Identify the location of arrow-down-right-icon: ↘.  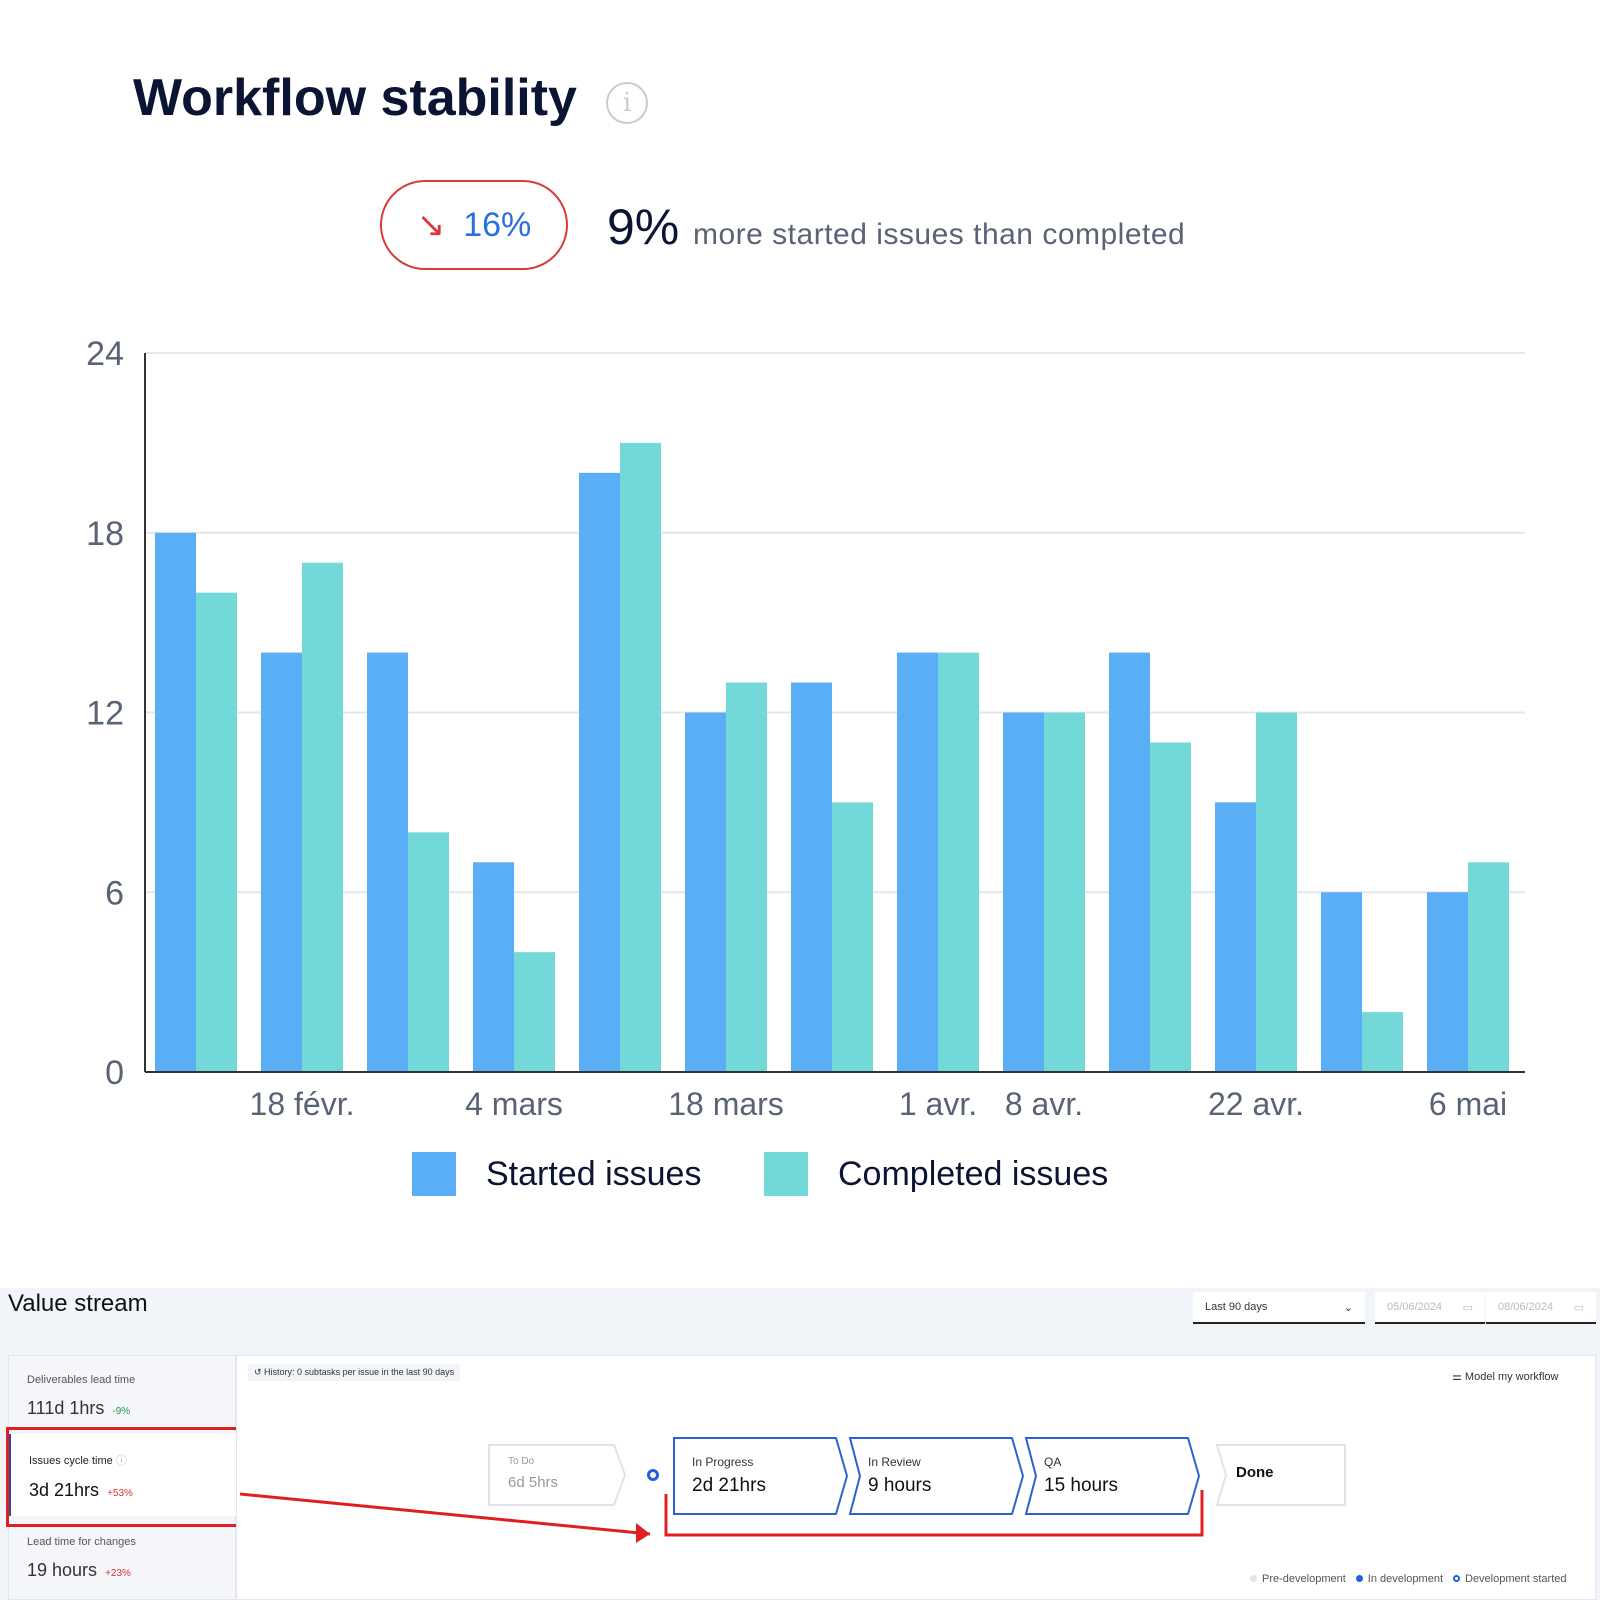
(431, 225).